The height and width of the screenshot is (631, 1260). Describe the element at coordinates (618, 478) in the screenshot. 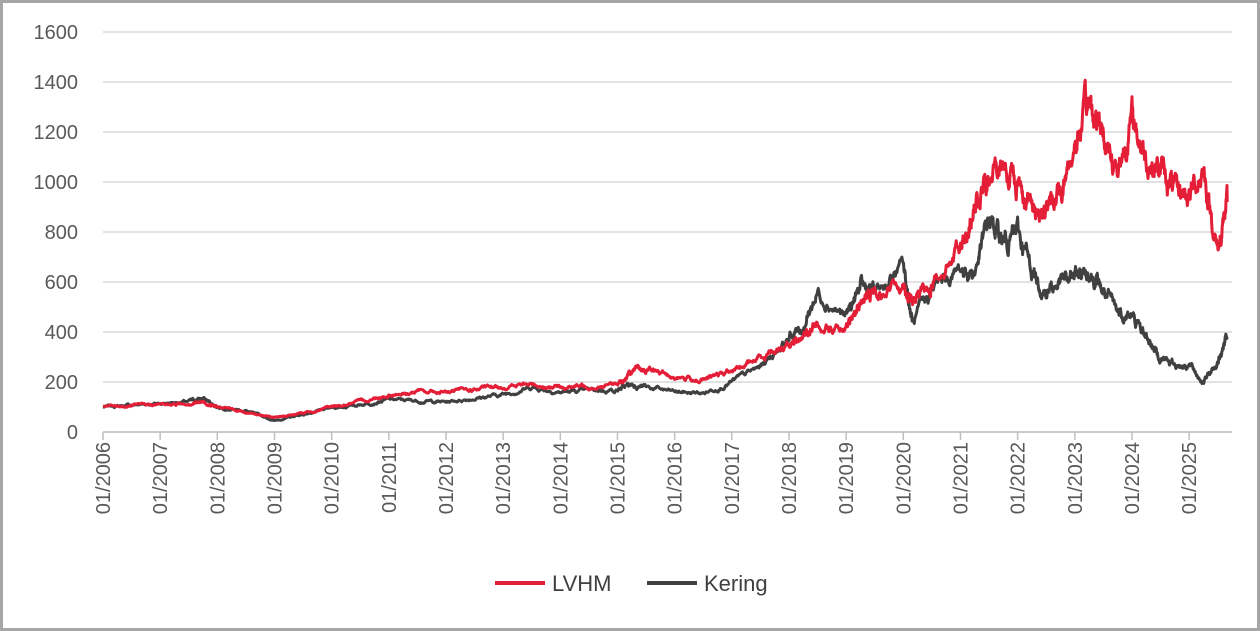

I see `x-tick-label: 01/2015` at that location.